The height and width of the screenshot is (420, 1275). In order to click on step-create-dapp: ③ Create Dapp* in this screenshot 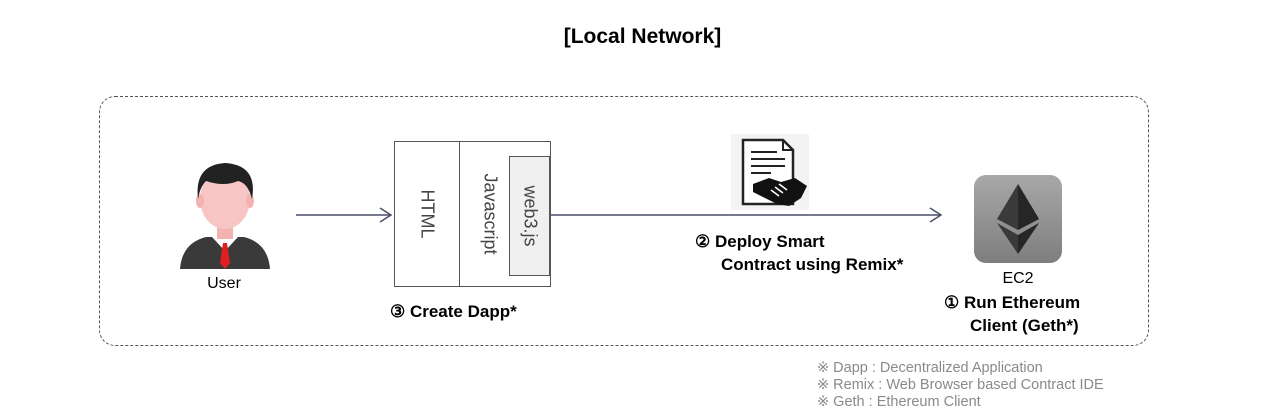, I will do `click(453, 311)`.